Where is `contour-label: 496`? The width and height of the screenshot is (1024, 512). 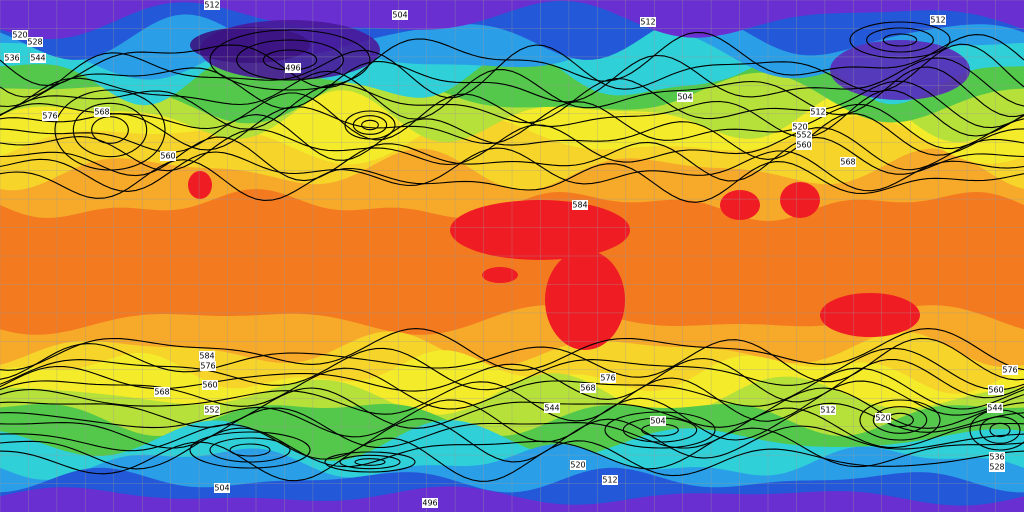 contour-label: 496 is located at coordinates (292, 68).